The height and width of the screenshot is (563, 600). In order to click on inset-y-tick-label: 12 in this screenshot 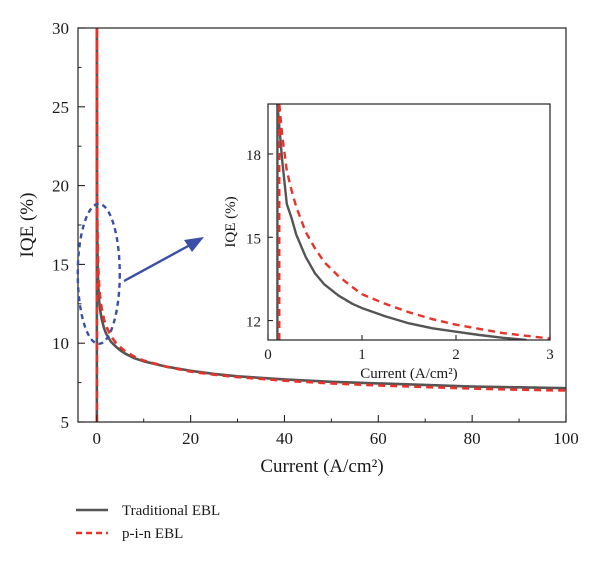, I will do `click(253, 323)`.